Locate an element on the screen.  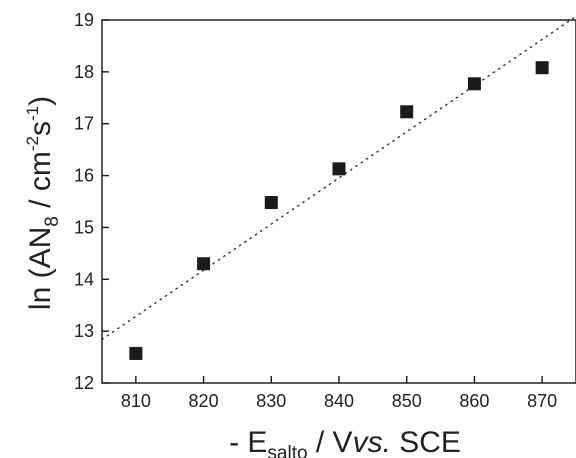
y-tick-label: 18 is located at coordinates (84, 72).